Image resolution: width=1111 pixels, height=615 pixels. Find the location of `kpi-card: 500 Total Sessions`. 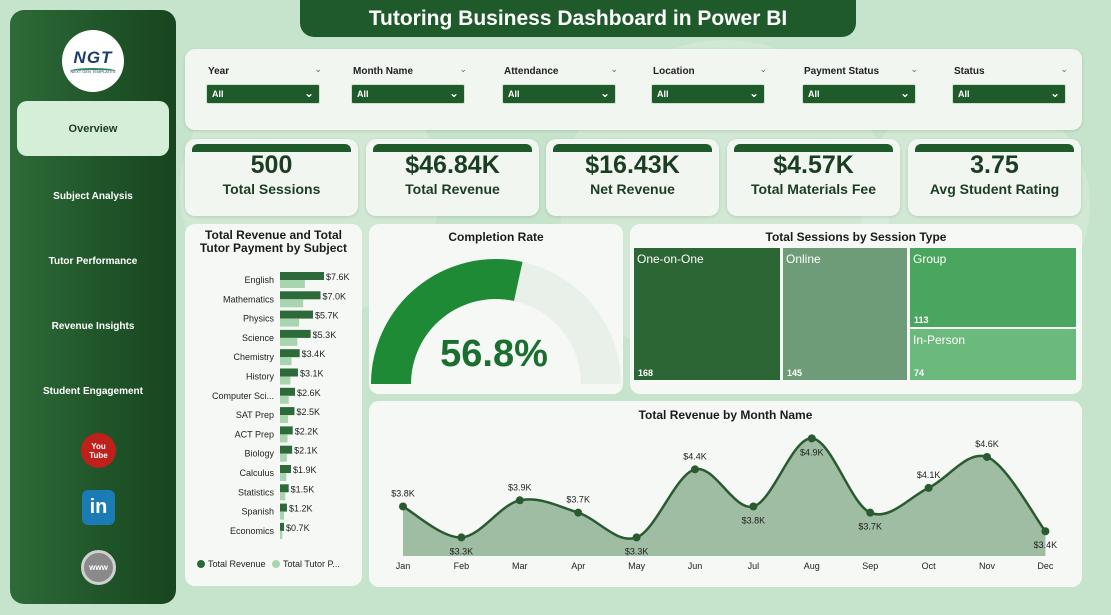

kpi-card: 500 Total Sessions is located at coordinates (271, 177).